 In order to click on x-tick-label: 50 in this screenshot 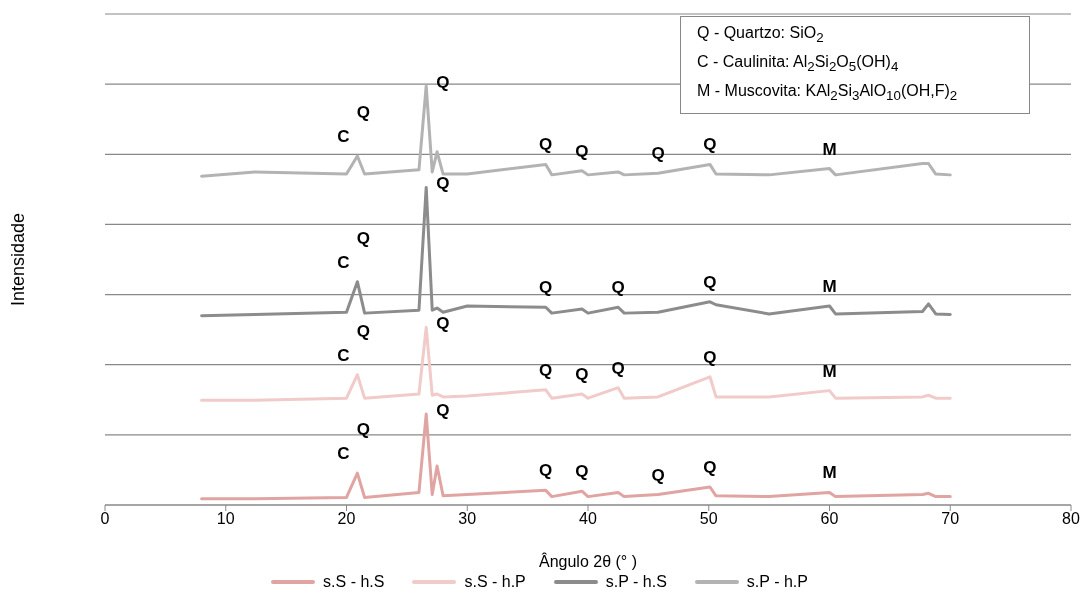, I will do `click(708, 519)`.